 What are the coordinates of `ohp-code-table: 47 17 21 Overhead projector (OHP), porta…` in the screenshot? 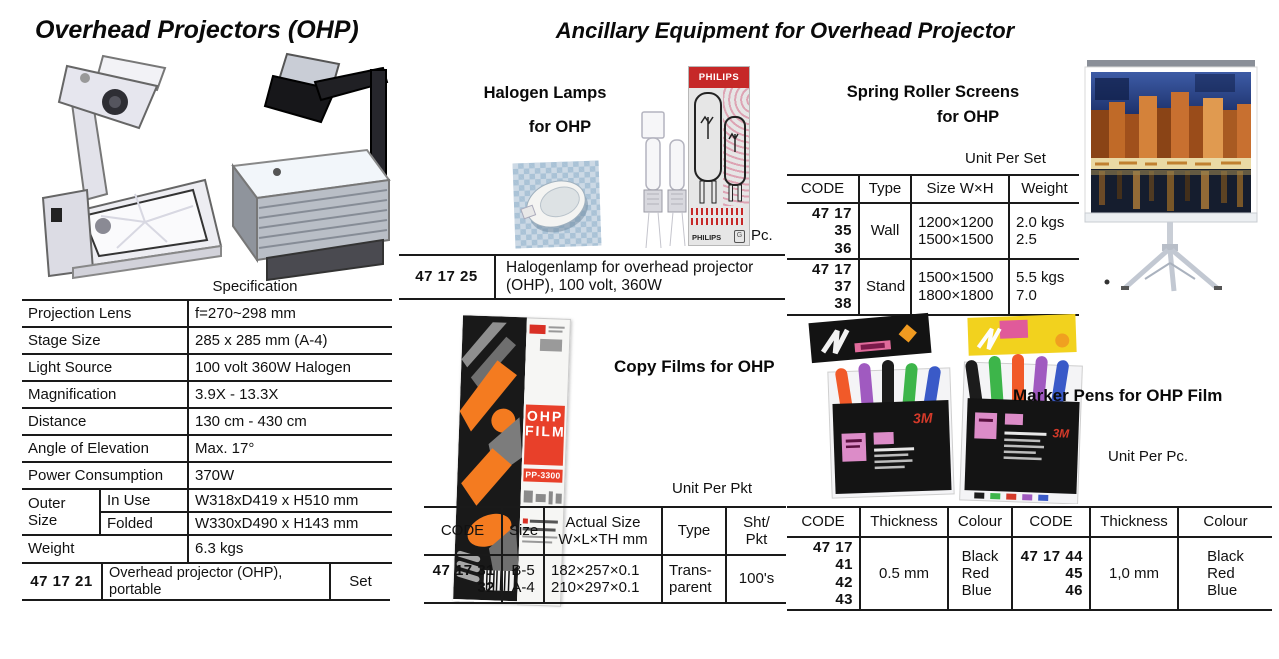 It's located at (206, 581).